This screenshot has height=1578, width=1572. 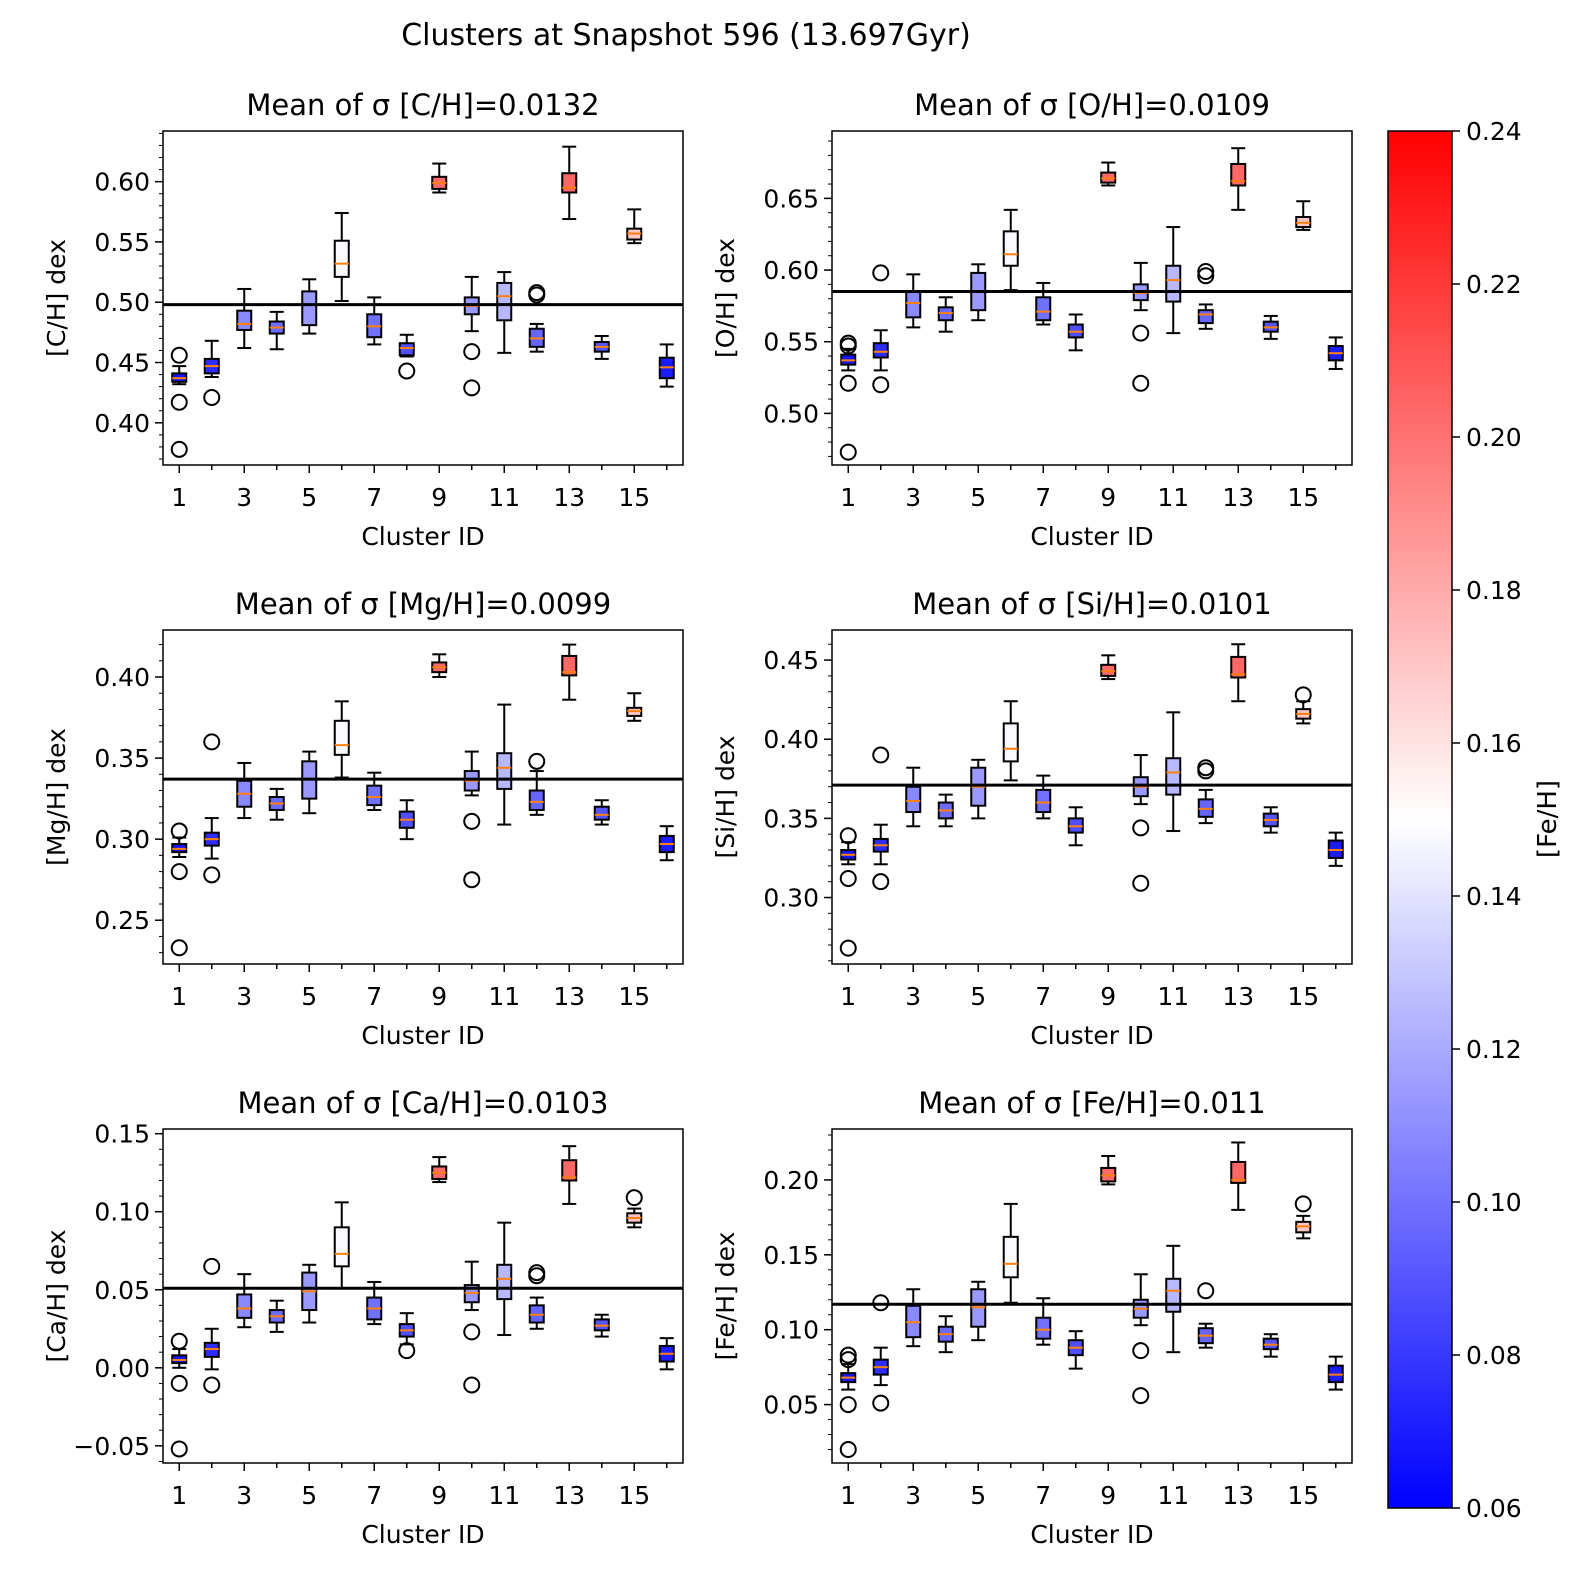 I want to click on y-axis-label: [Fe/H] dex, so click(x=725, y=1296).